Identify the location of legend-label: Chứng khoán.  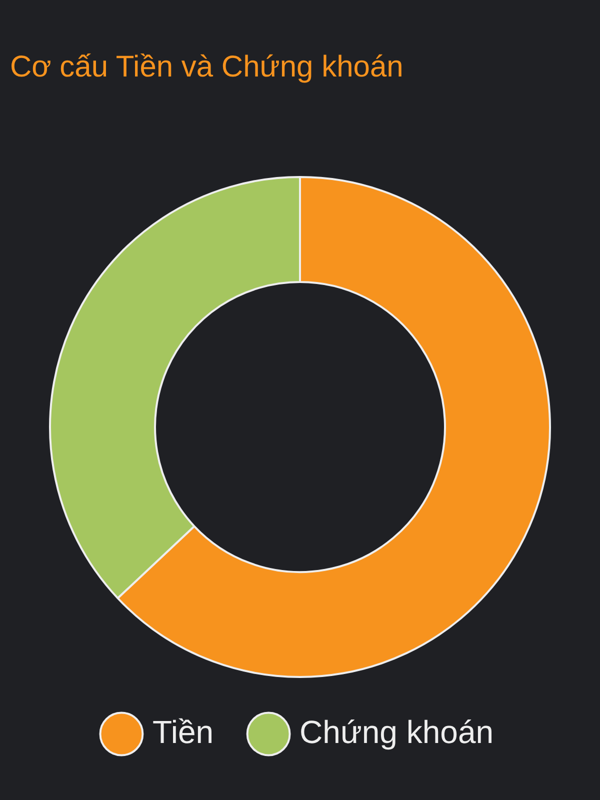
(397, 732).